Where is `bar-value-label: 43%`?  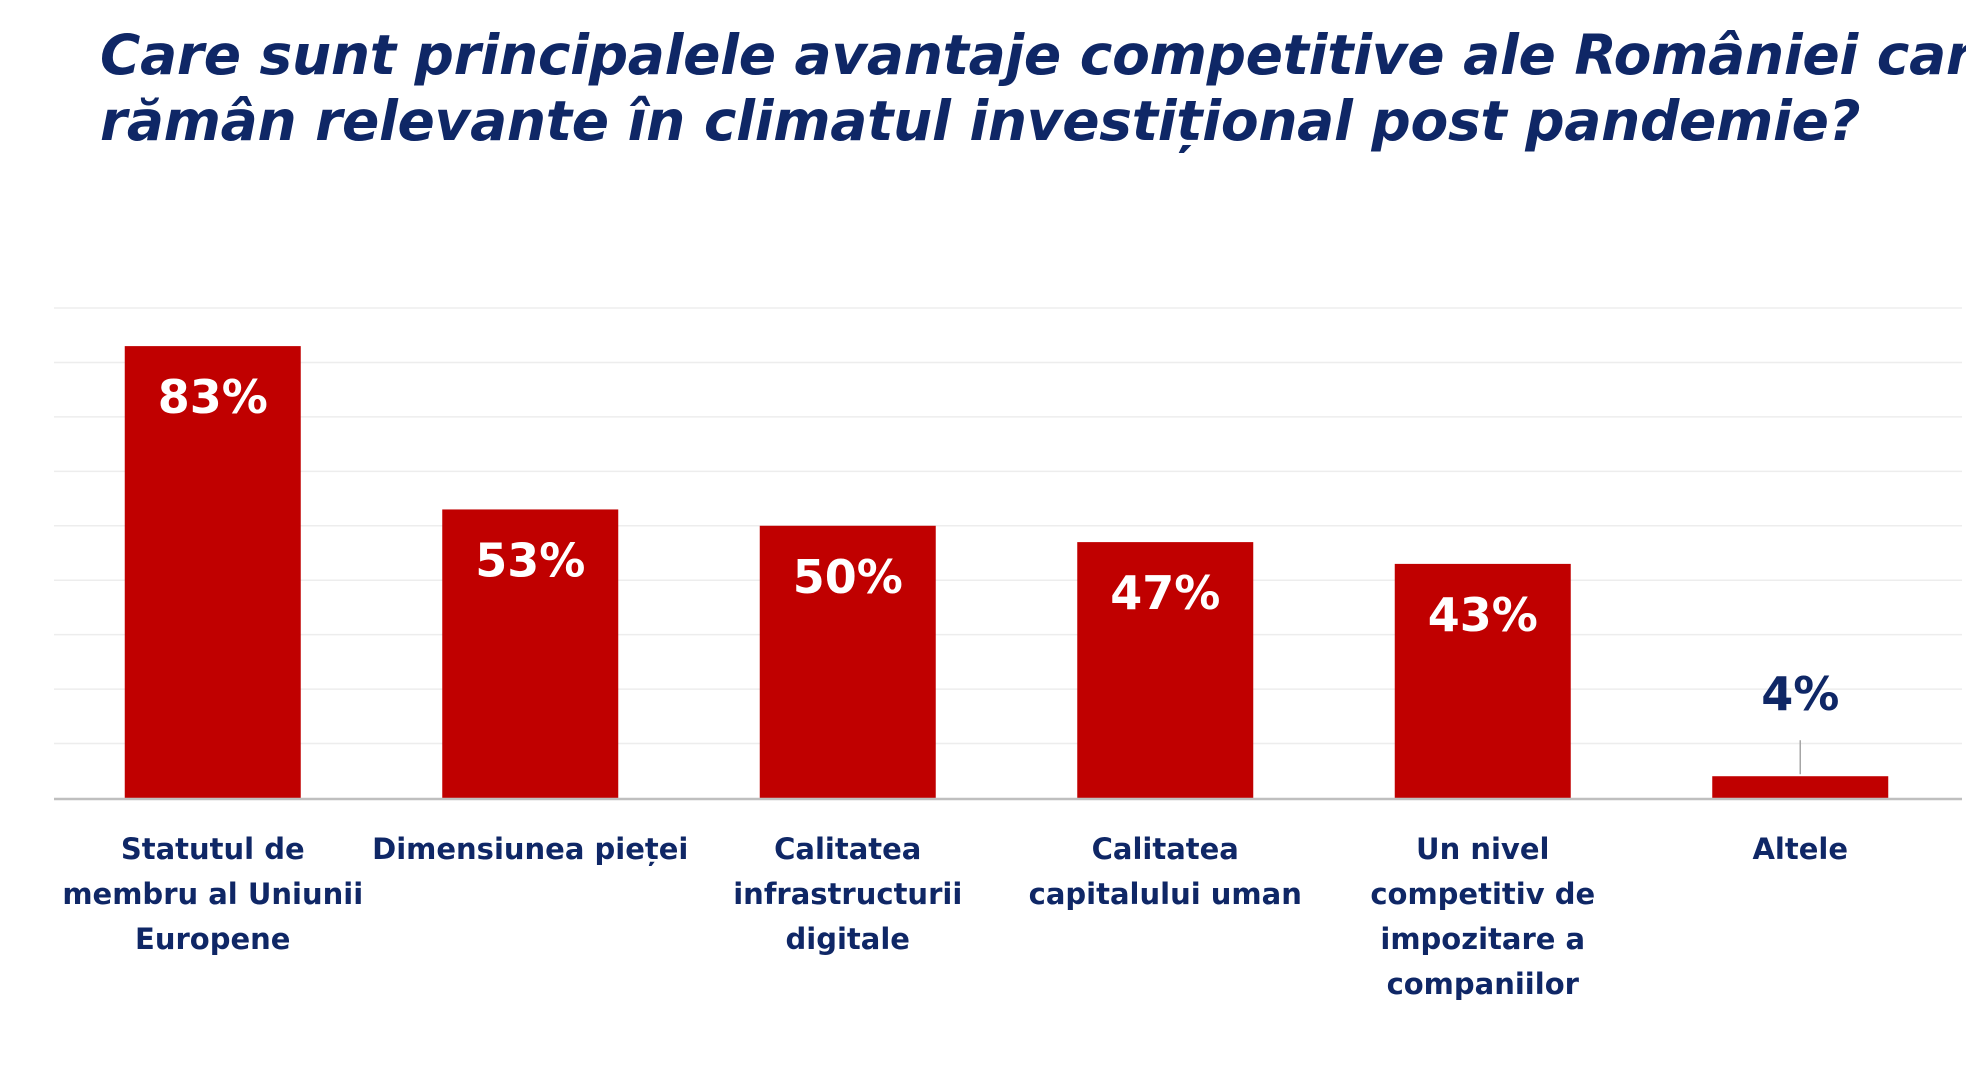 bar-value-label: 43% is located at coordinates (1483, 615).